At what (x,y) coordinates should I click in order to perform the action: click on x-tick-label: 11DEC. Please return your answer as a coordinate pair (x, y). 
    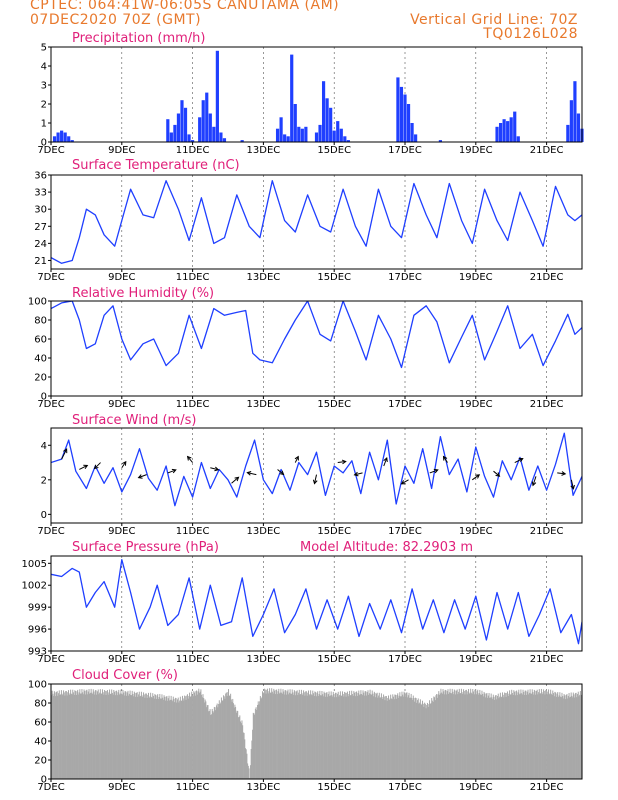
    Looking at the image, I should click on (193, 659).